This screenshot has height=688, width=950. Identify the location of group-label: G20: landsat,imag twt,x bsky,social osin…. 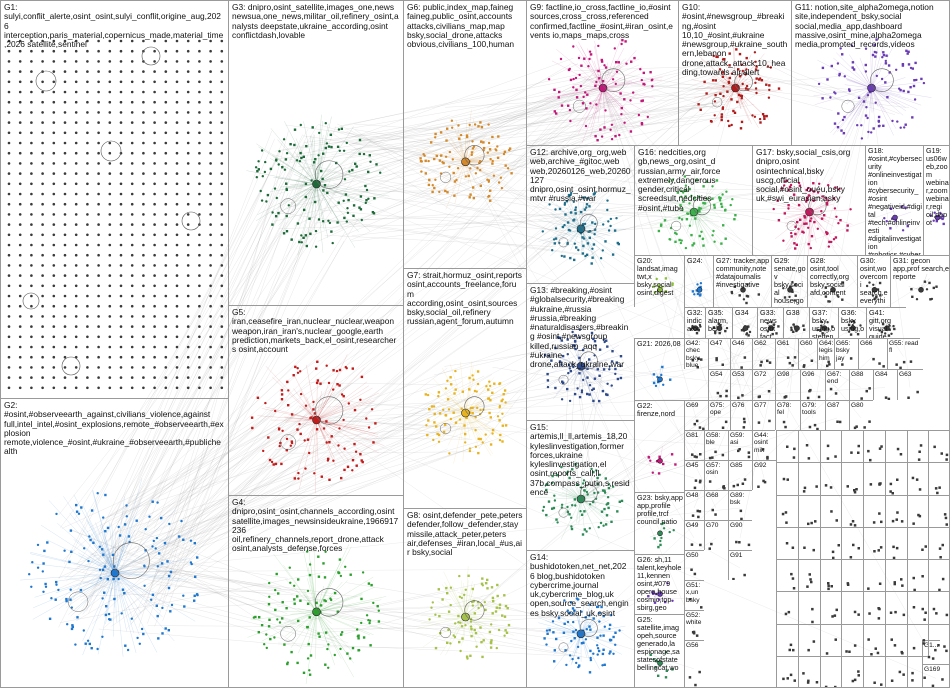
(658, 276).